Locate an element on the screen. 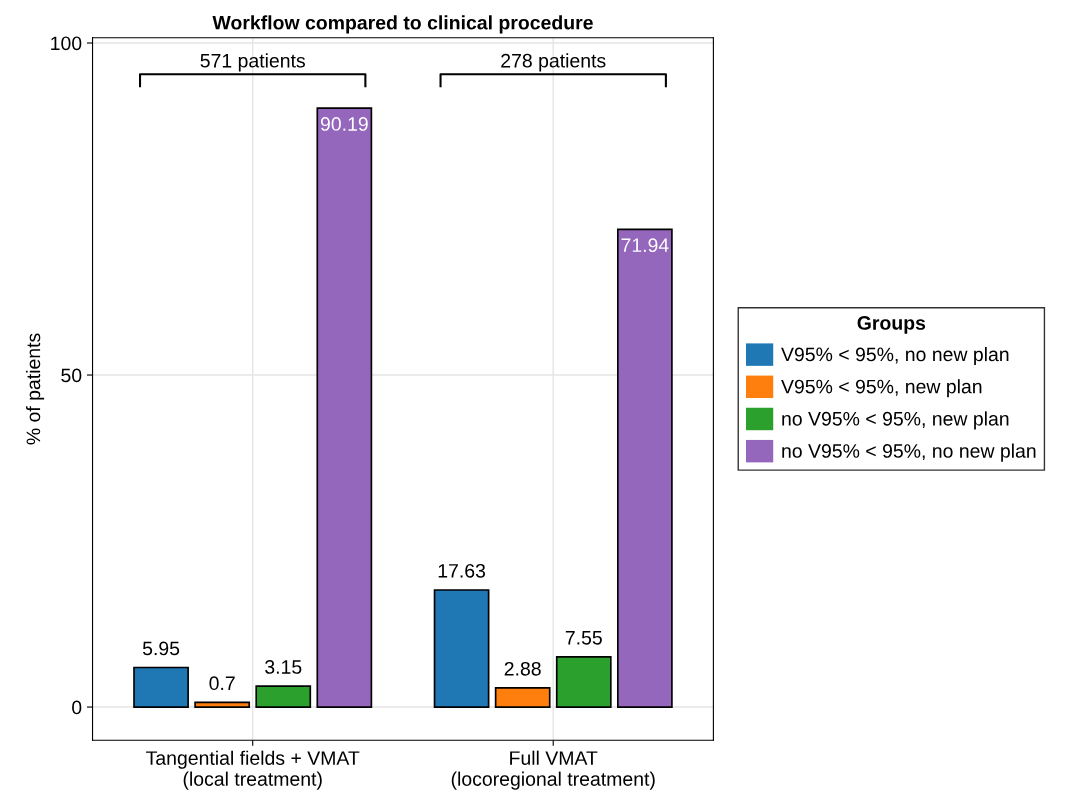 Image resolution: width=1076 pixels, height=802 pixels. x-tick-label: Tangential fields + VMAT (local treatment) is located at coordinates (253, 770).